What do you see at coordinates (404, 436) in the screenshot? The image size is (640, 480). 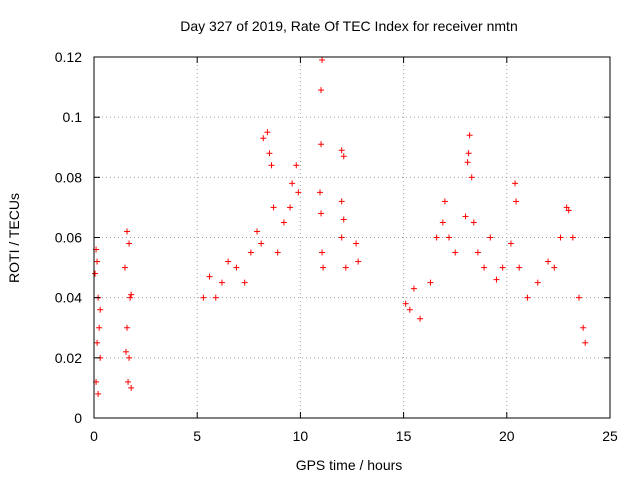 I see `x-tick-label: 15` at bounding box center [404, 436].